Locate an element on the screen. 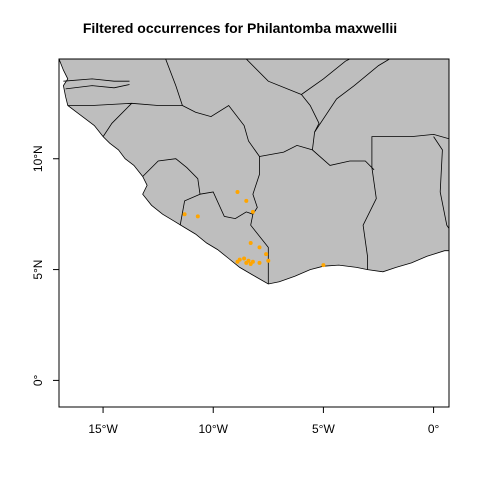  y-axis: 10°N 5°N 0° is located at coordinates (45, 265).